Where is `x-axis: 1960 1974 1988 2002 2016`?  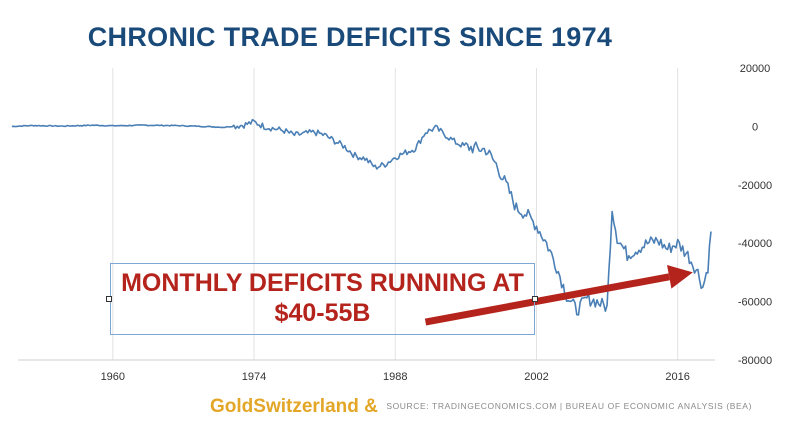 x-axis: 1960 1974 1988 2002 2016 is located at coordinates (395, 377).